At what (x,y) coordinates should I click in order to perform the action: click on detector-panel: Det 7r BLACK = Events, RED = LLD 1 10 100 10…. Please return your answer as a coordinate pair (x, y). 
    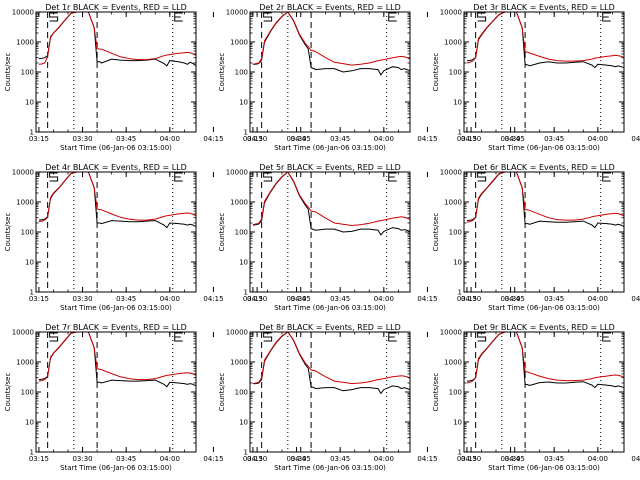
    Looking at the image, I should click on (157, 397).